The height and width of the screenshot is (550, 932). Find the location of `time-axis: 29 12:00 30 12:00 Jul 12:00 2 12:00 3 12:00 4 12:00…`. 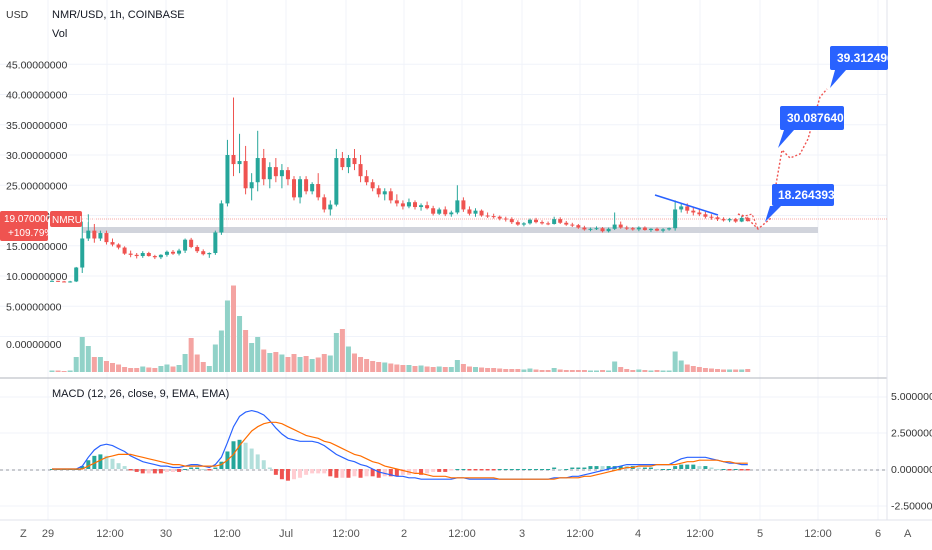

time-axis: 29 12:00 30 12:00 Jul 12:00 2 12:00 3 12:00 4 12:00… is located at coordinates (461, 534).